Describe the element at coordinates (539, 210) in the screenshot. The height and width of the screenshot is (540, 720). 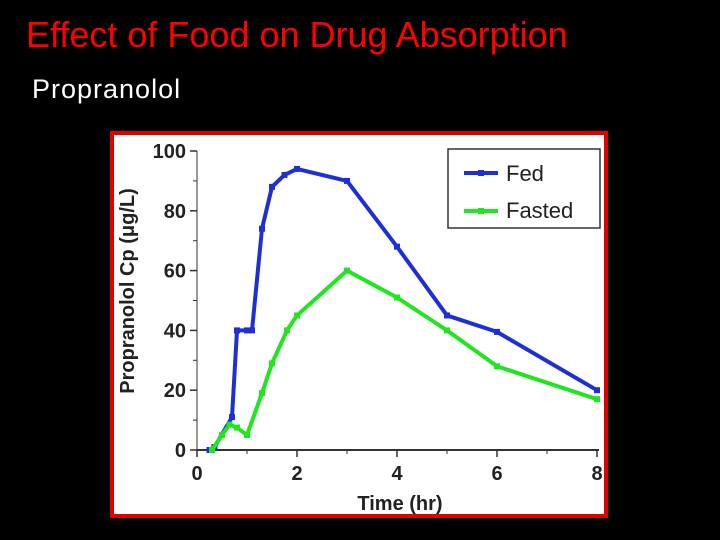
I see `legend-label-fasted: Fasted` at that location.